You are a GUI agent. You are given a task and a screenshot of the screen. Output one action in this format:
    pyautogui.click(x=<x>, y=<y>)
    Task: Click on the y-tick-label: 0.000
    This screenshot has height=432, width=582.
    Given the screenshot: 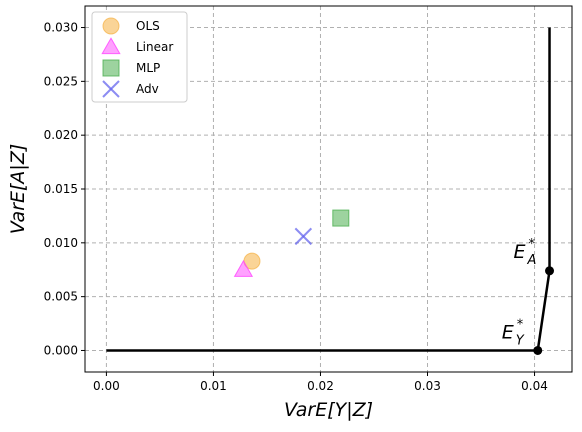 What is the action you would take?
    pyautogui.click(x=61, y=350)
    